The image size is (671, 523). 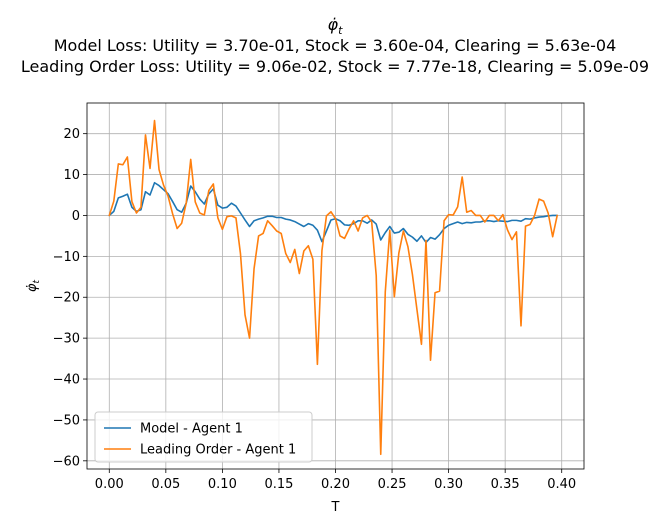 I want to click on y-tick-label: 0, so click(x=76, y=216).